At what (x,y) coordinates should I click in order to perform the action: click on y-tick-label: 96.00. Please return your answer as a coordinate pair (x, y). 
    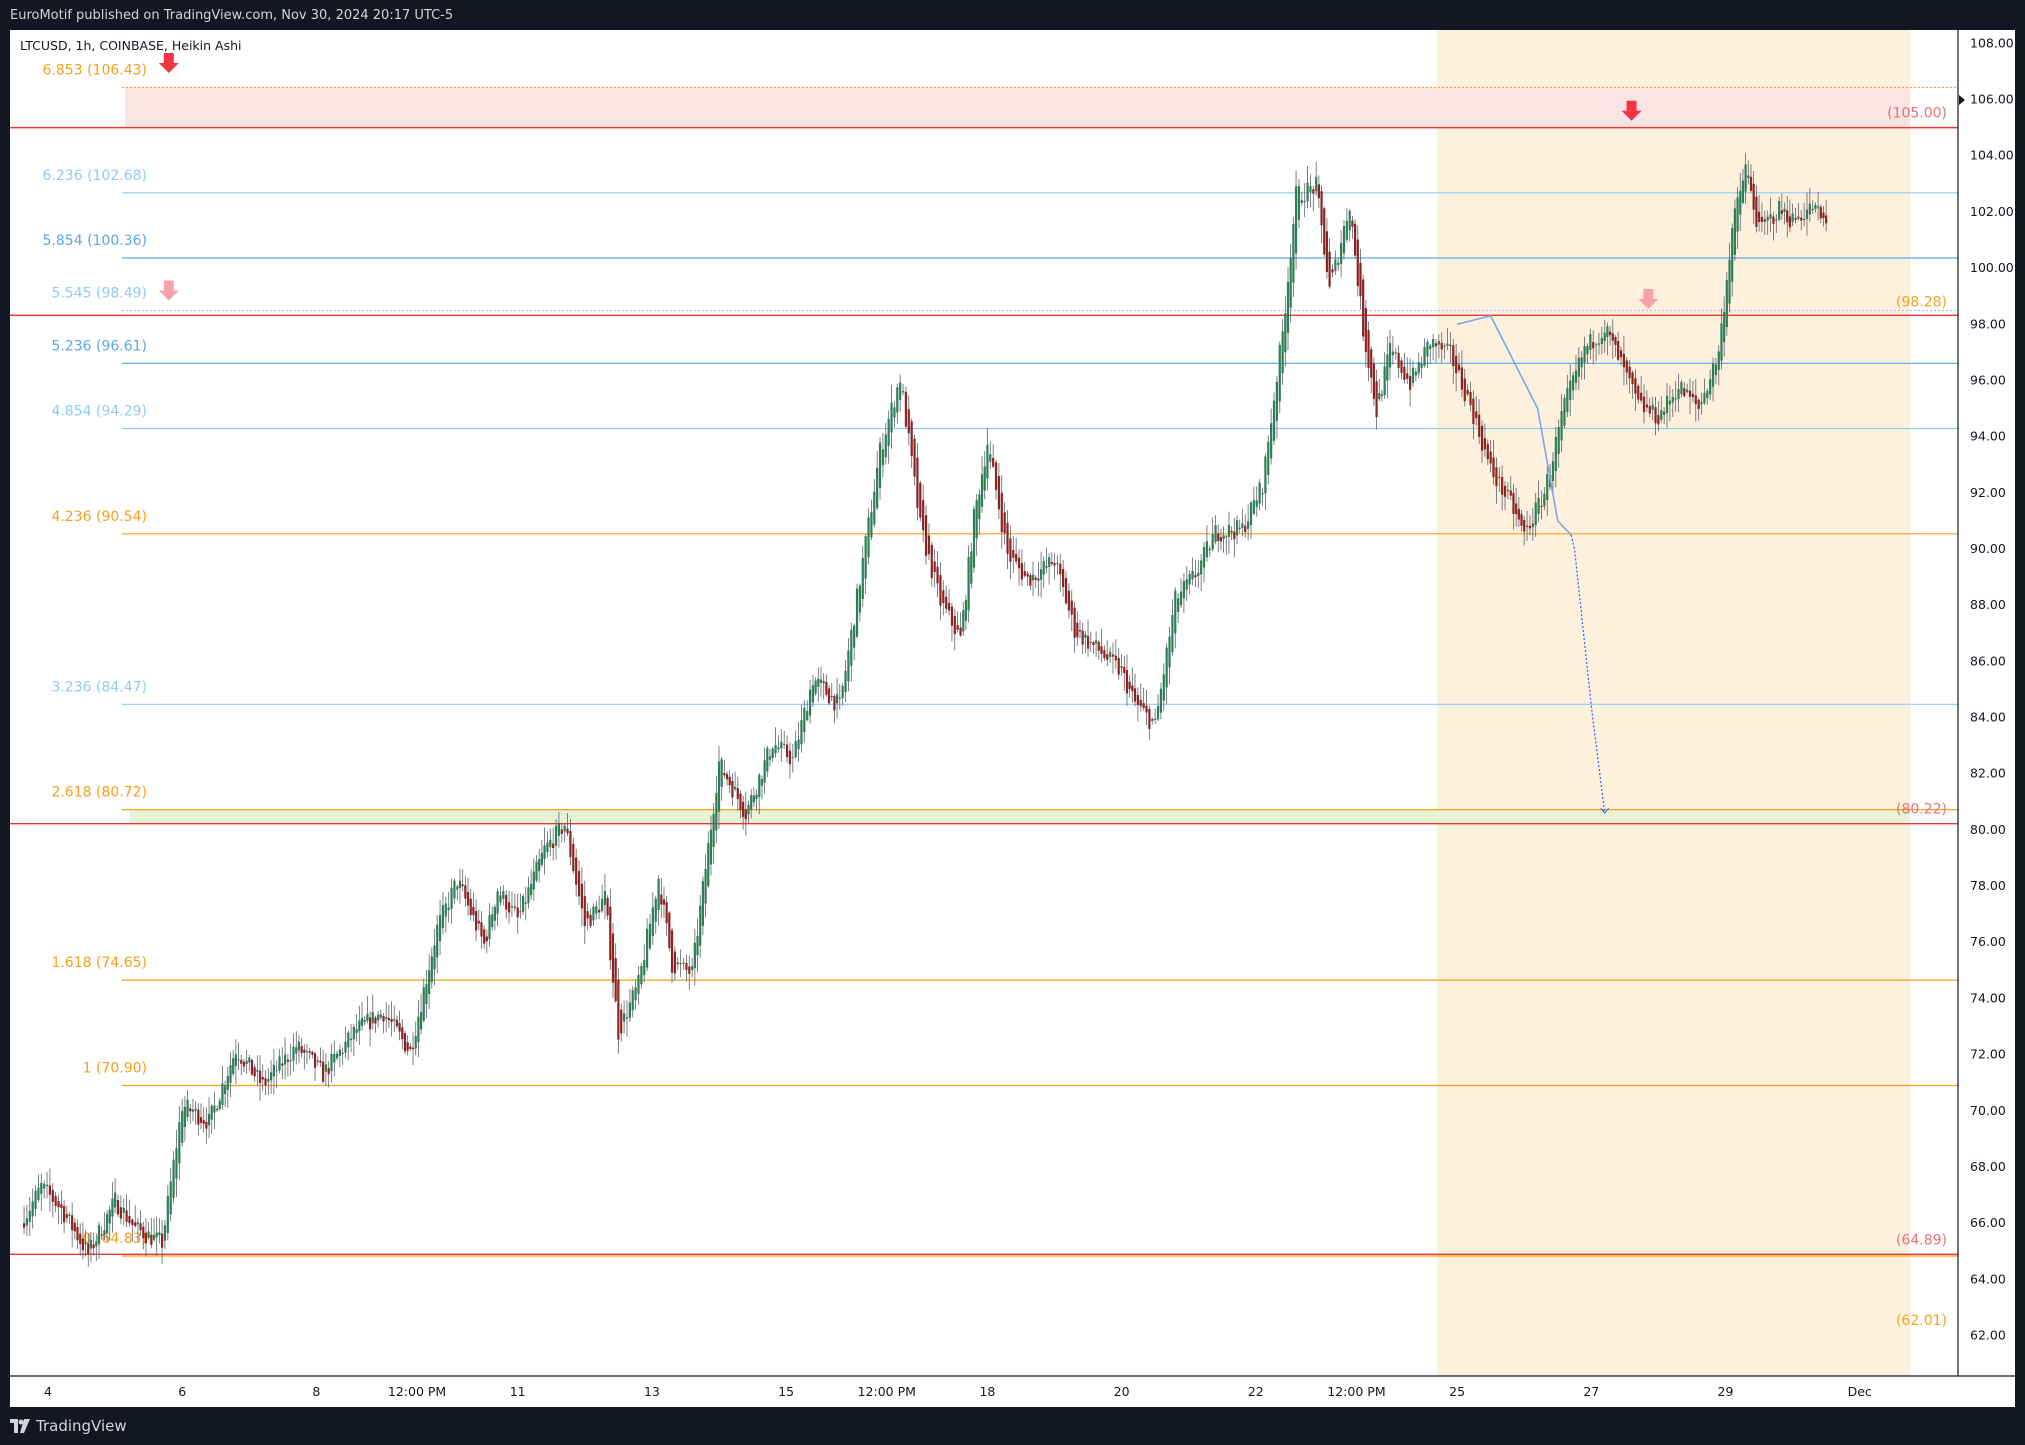
    Looking at the image, I should click on (1988, 379).